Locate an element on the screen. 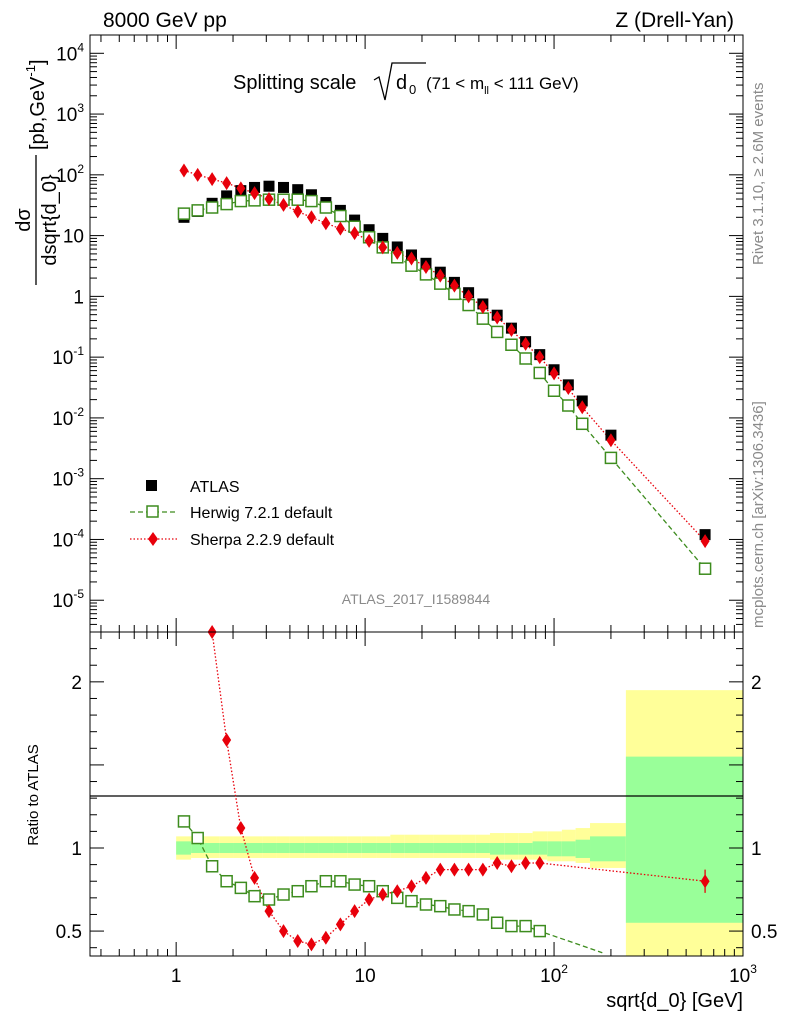 The height and width of the screenshot is (1024, 786). rivet-label: Rivet 3.1.10, ≥ 2.6M events is located at coordinates (758, 174).